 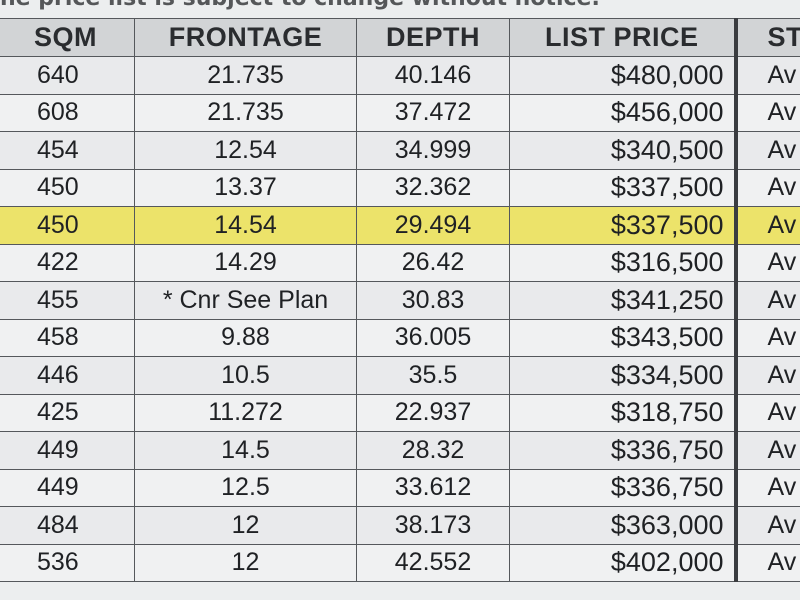 I want to click on table-row: 455 * Cnr See Plan 30.83 $341,250 Av, so click(x=400, y=300).